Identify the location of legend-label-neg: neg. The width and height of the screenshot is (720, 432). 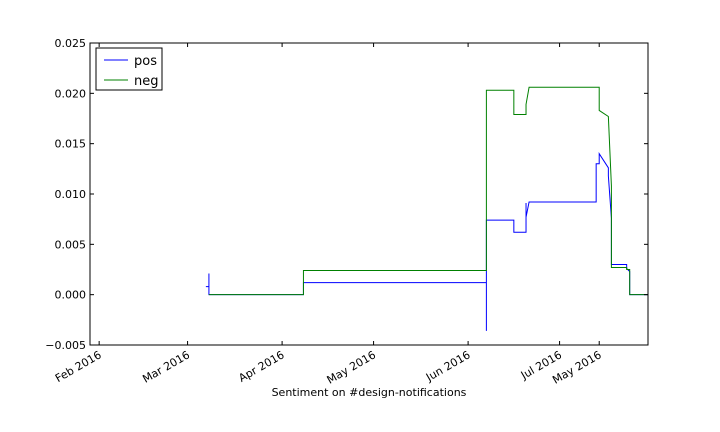
(146, 81).